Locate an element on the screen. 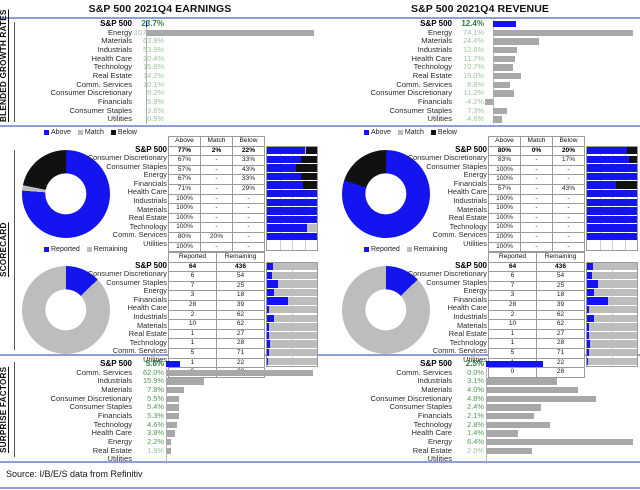 The width and height of the screenshot is (640, 490). table-cell: 6 is located at coordinates (512, 276).